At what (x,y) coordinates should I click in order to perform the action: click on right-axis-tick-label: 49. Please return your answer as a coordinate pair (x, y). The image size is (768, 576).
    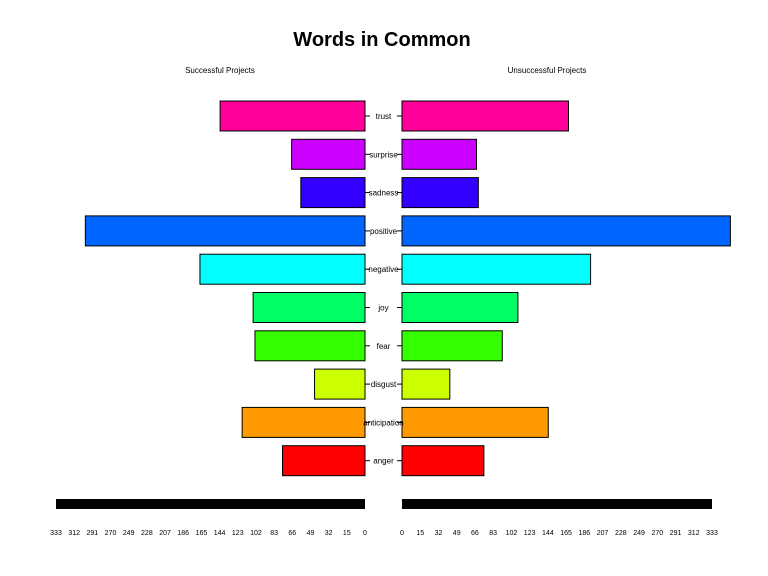
    Looking at the image, I should click on (457, 533).